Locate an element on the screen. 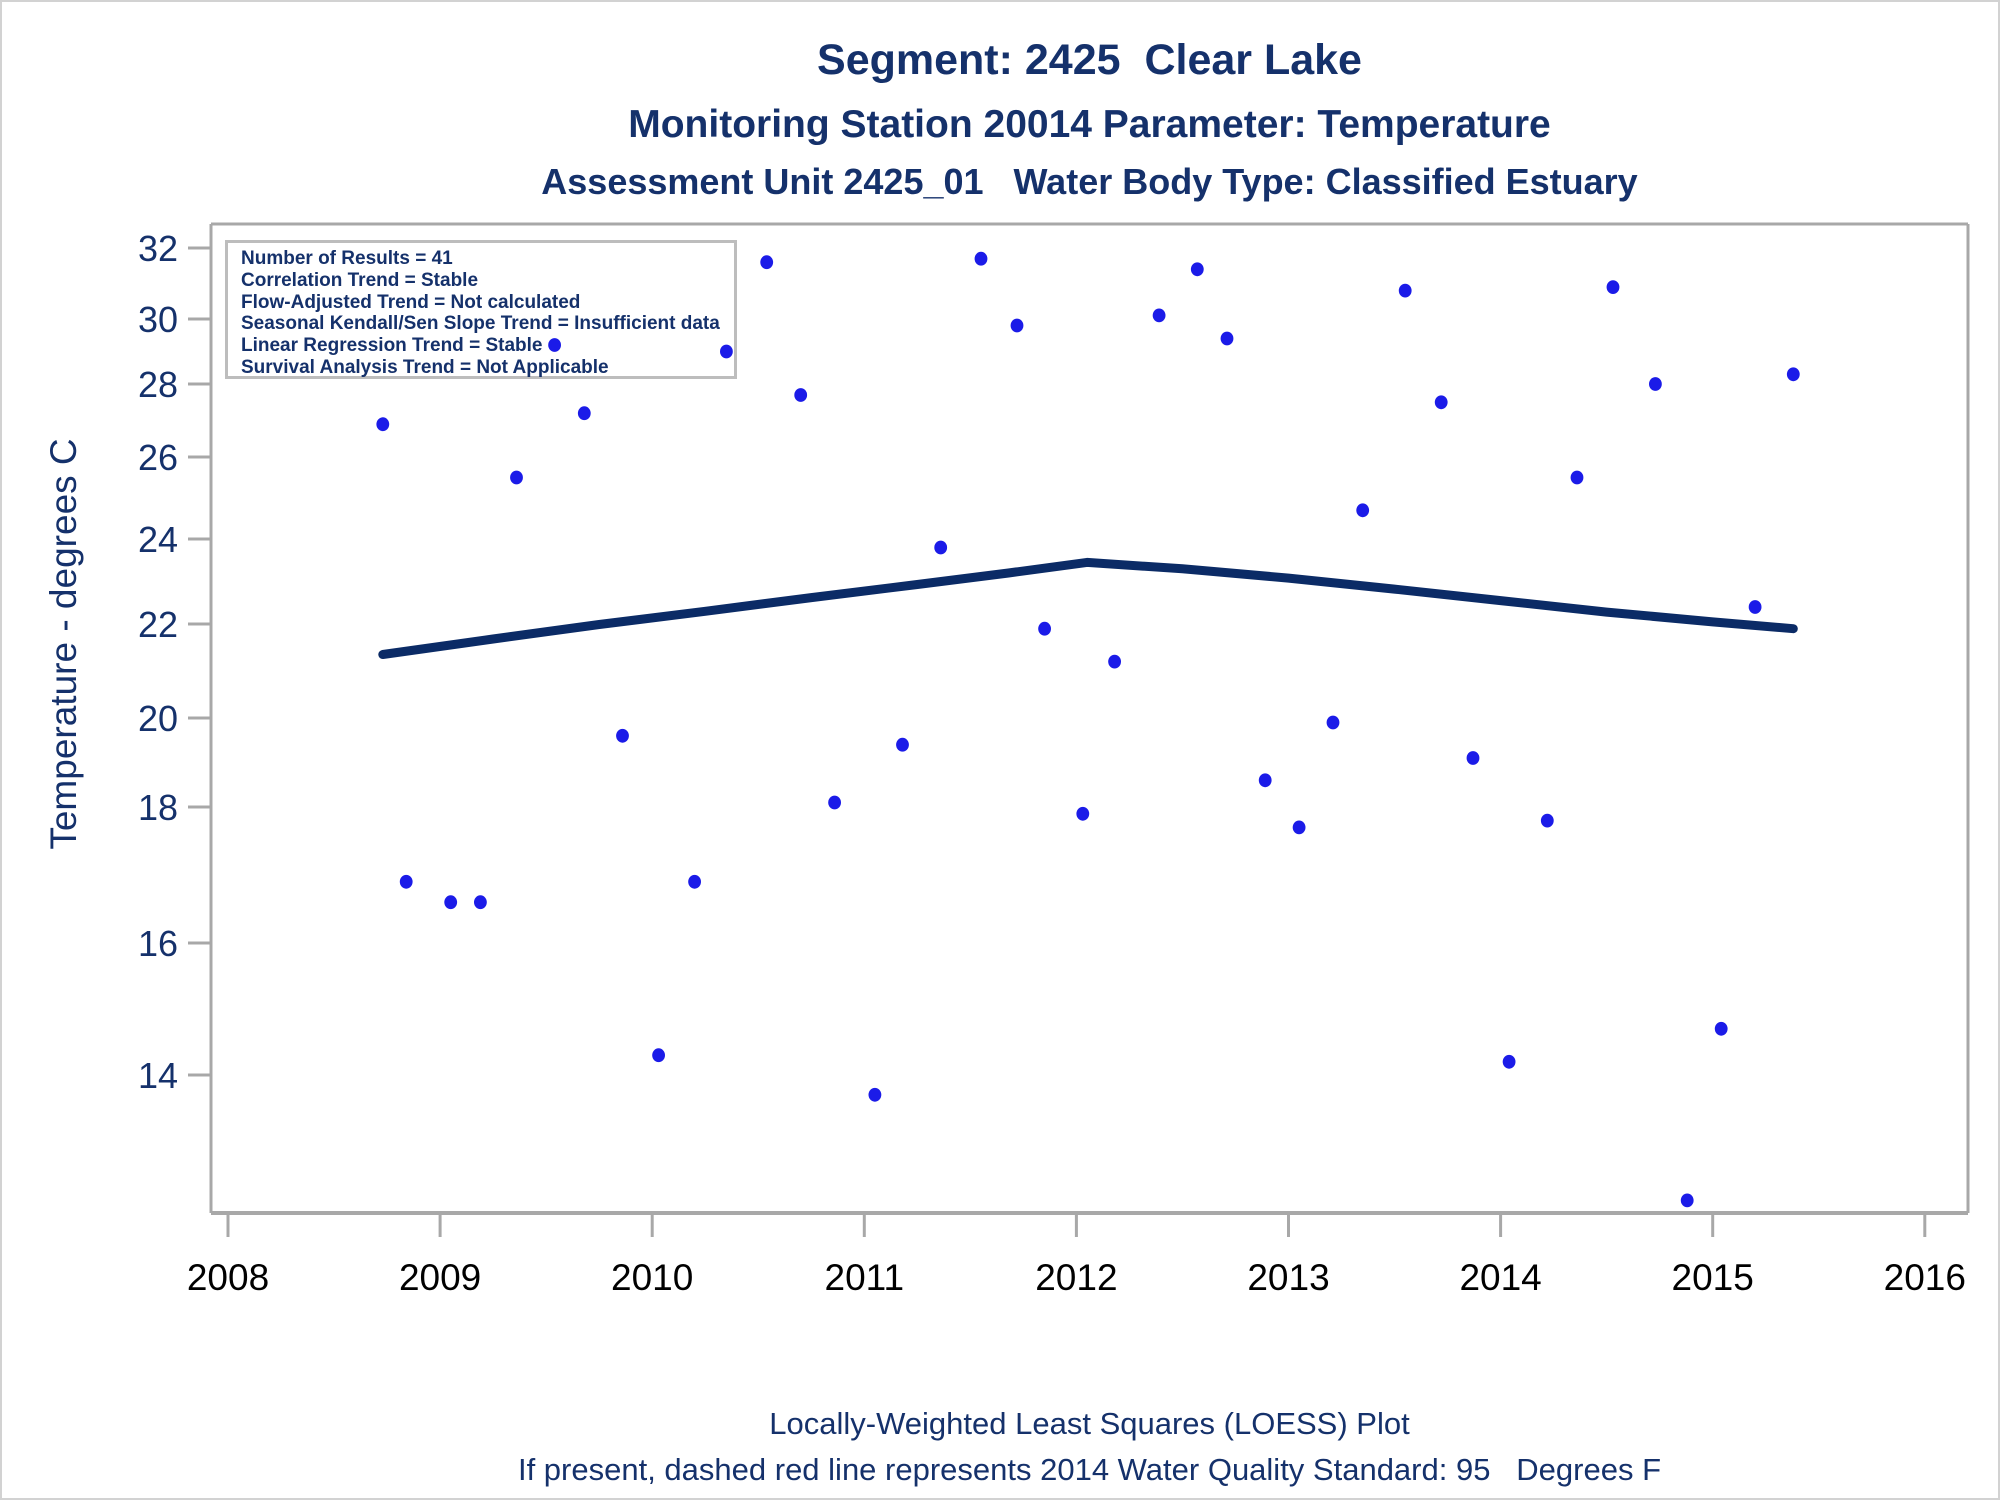 This screenshot has width=2000, height=1500. y-tick-label: 18 is located at coordinates (158, 807).